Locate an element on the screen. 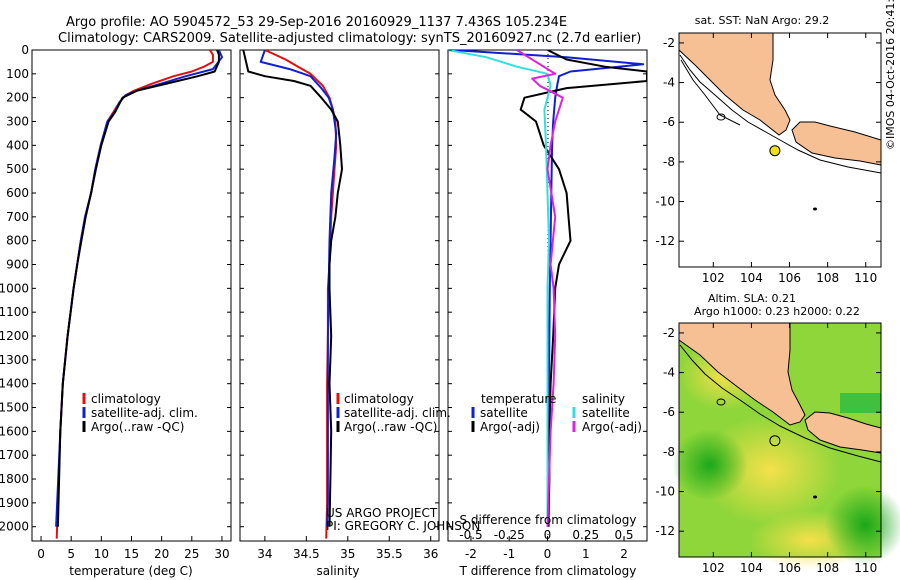 Image resolution: width=900 pixels, height=580 pixels. sumatra-landmass is located at coordinates (734, 84).